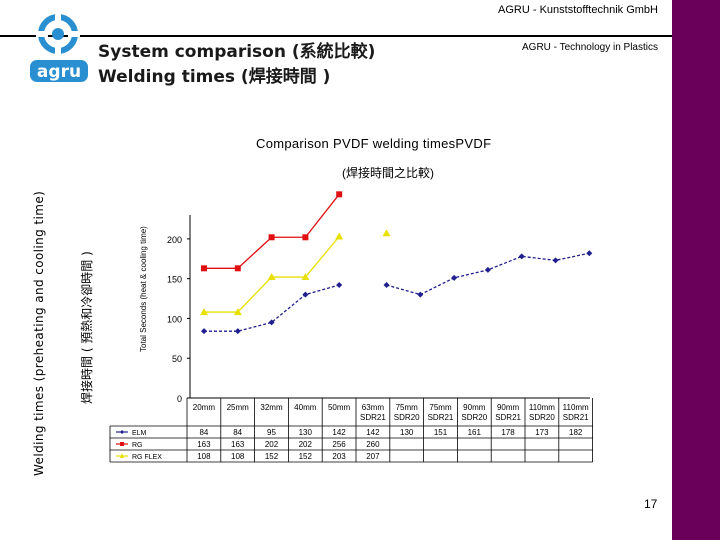 The height and width of the screenshot is (540, 720). What do you see at coordinates (177, 359) in the screenshot?
I see `y-tick-label: 50` at bounding box center [177, 359].